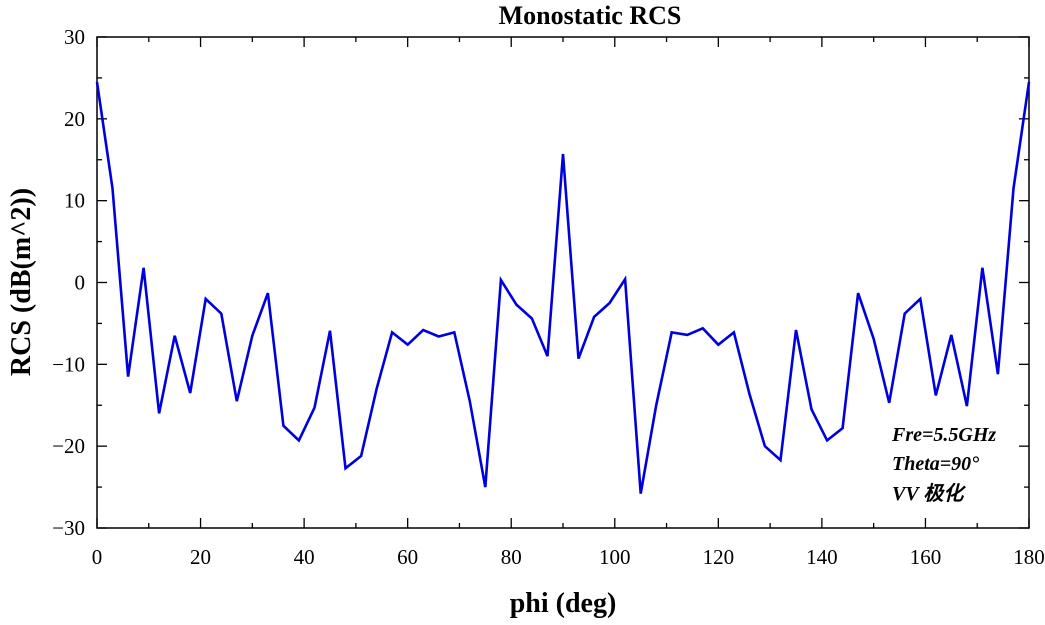 This screenshot has width=1045, height=625. Describe the element at coordinates (304, 557) in the screenshot. I see `x-tick-label: 40` at that location.